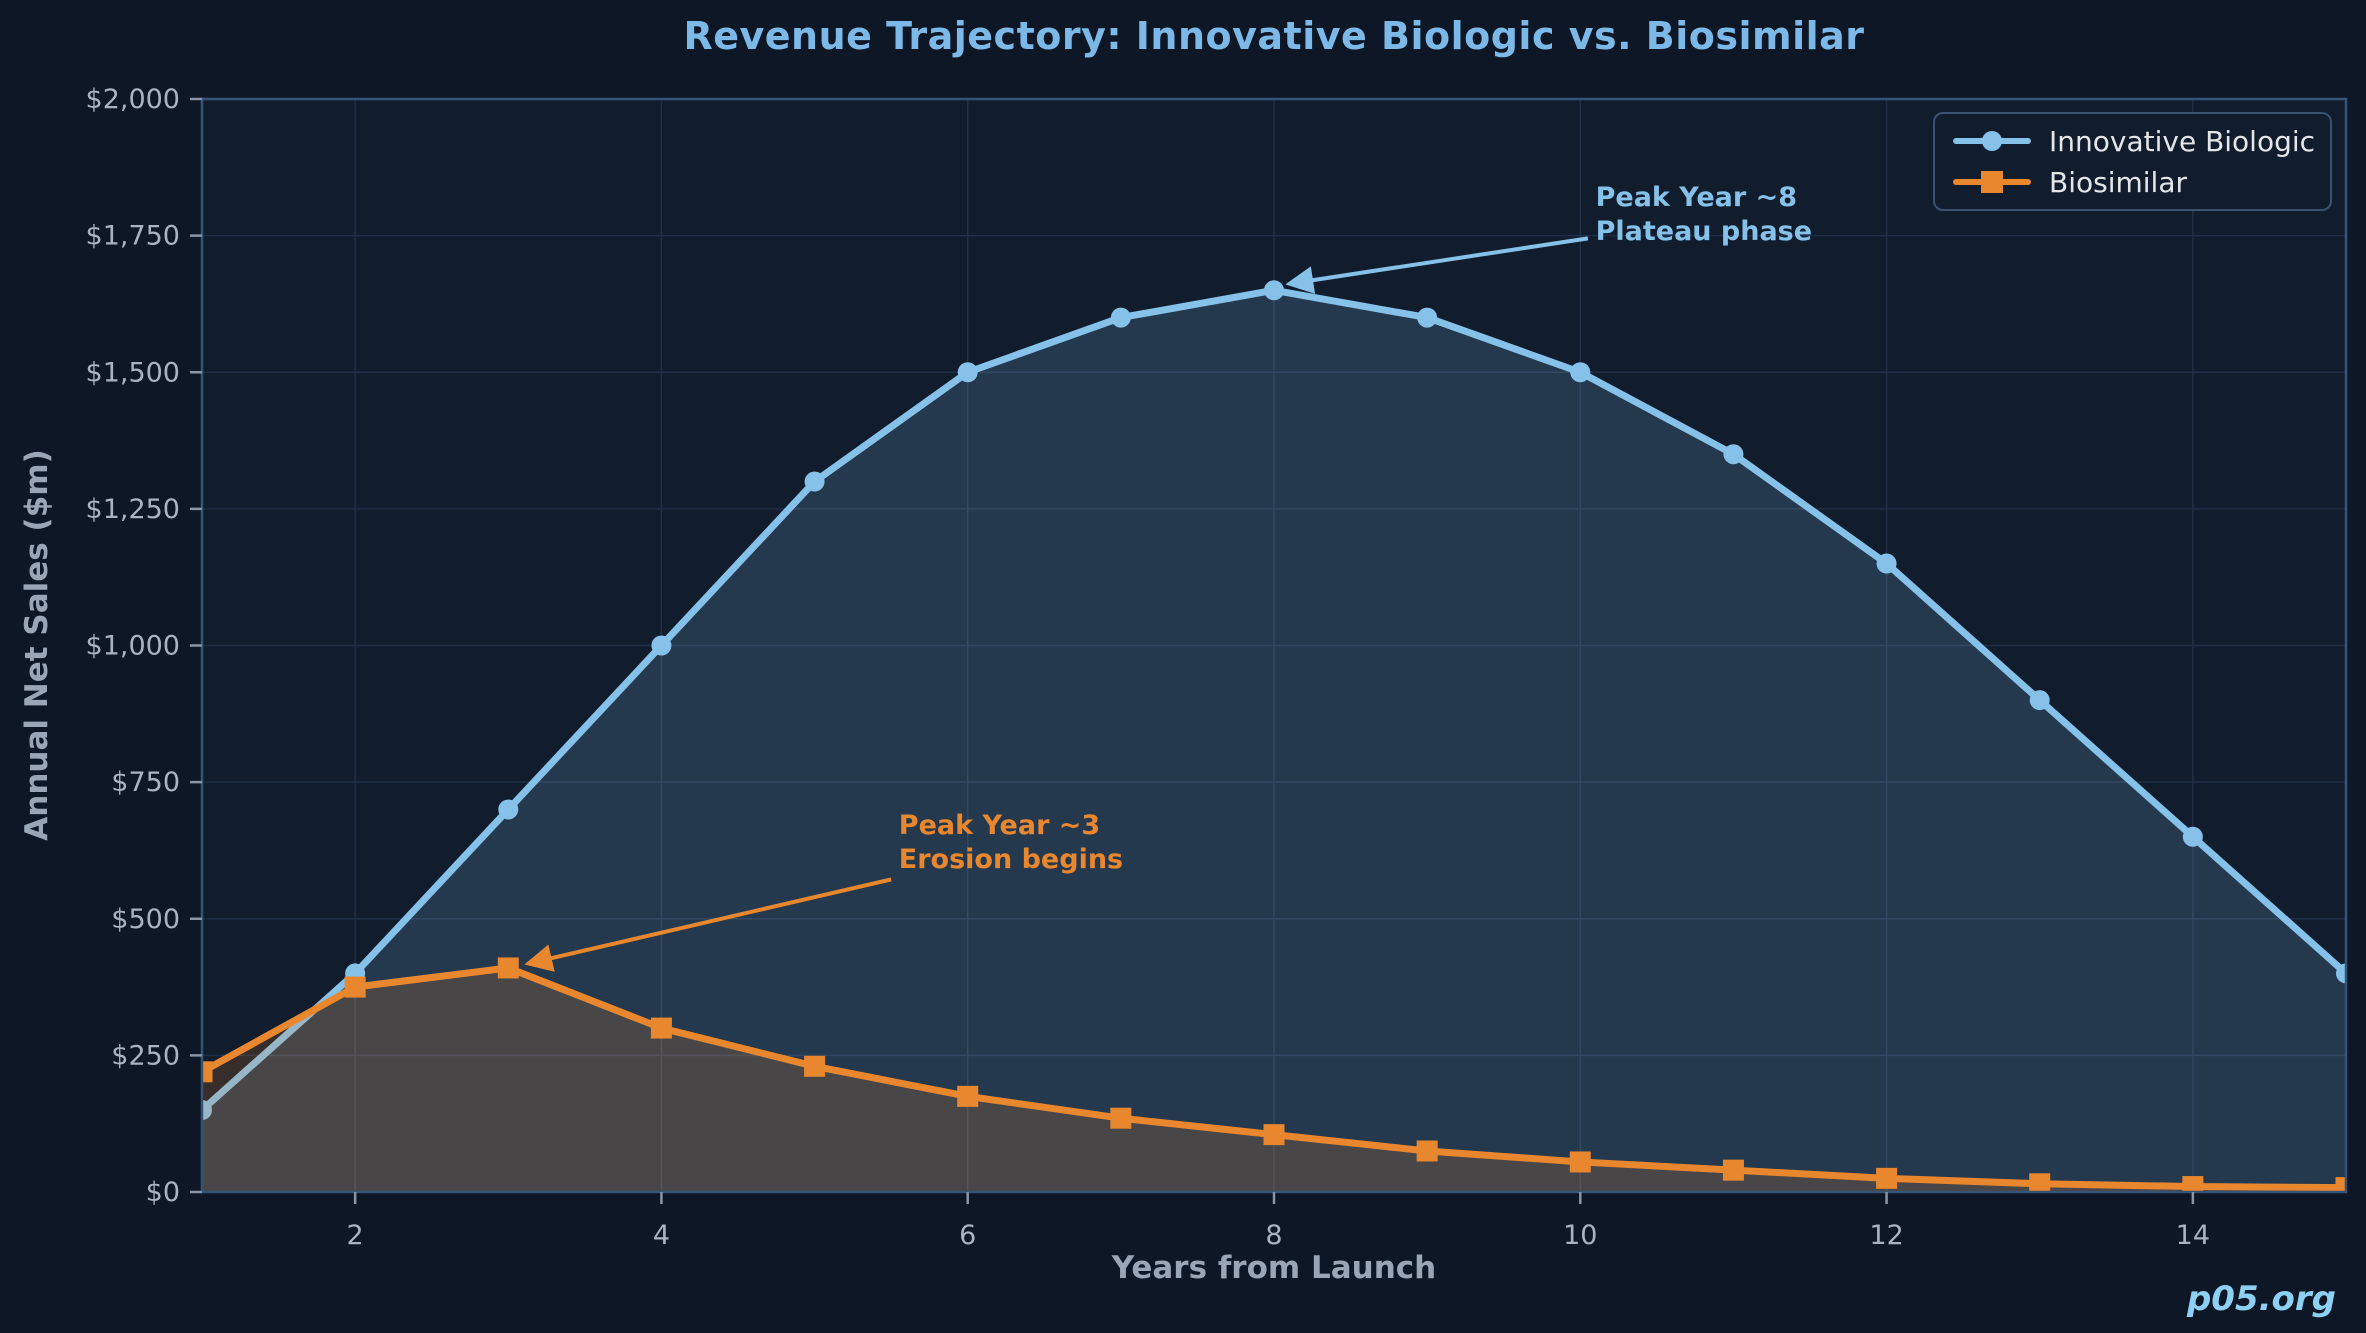 The image size is (2366, 1333). What do you see at coordinates (661, 1235) in the screenshot?
I see `x-tick-label: 4` at bounding box center [661, 1235].